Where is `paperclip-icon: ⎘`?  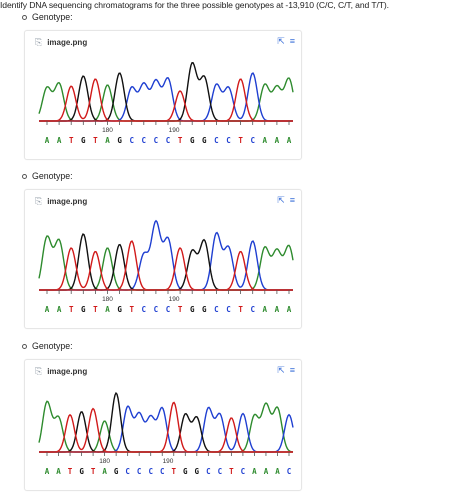
paperclip-icon: ⎘ is located at coordinates (39, 371).